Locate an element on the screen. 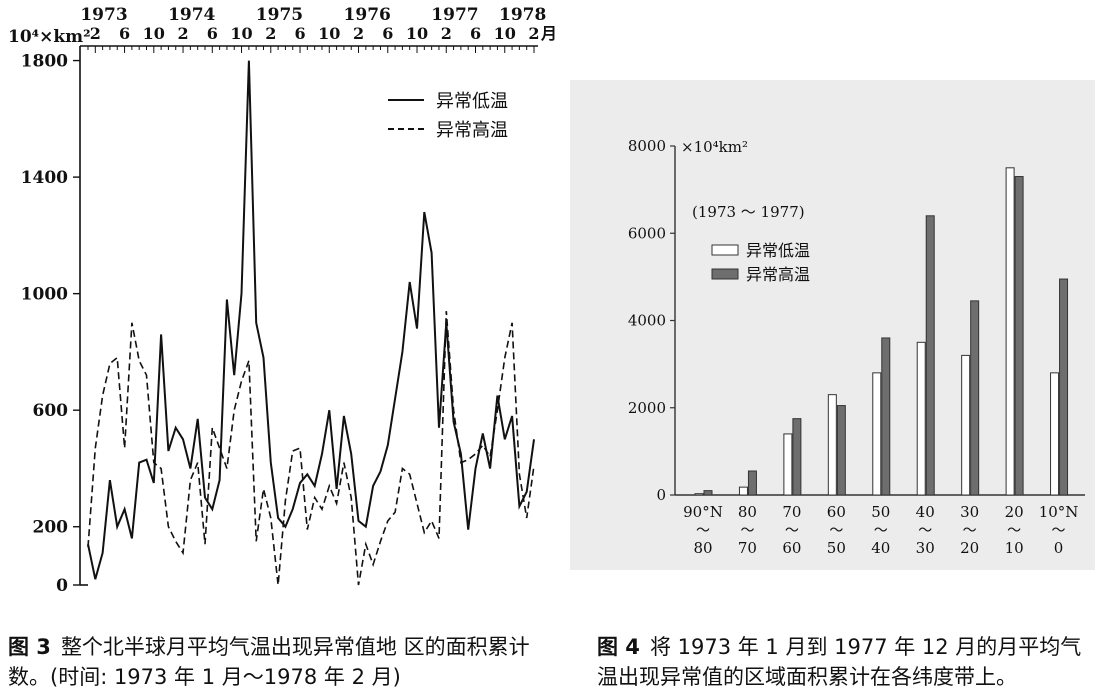 This screenshot has height=695, width=1105. category-bottom-label: 70 is located at coordinates (747, 548).